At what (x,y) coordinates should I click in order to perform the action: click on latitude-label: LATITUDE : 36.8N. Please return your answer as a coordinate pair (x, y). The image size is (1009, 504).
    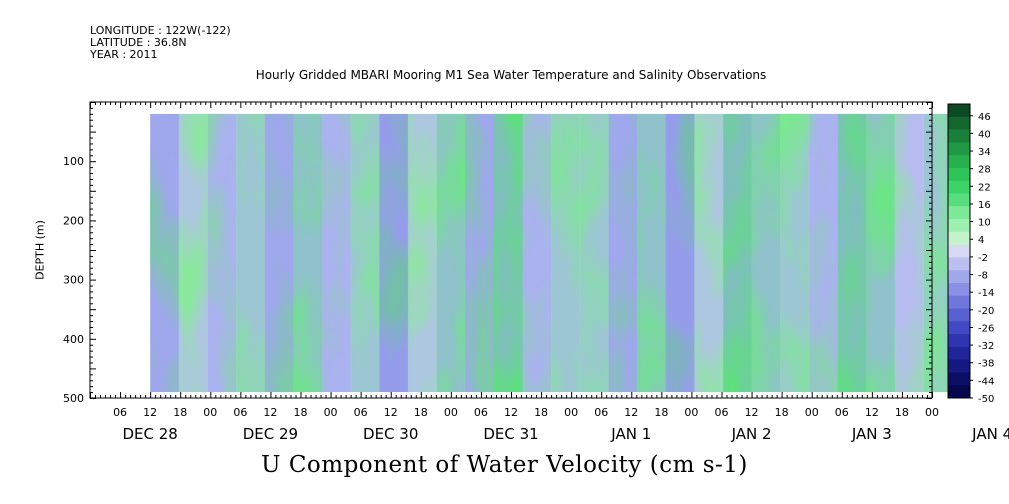
    Looking at the image, I should click on (138, 42).